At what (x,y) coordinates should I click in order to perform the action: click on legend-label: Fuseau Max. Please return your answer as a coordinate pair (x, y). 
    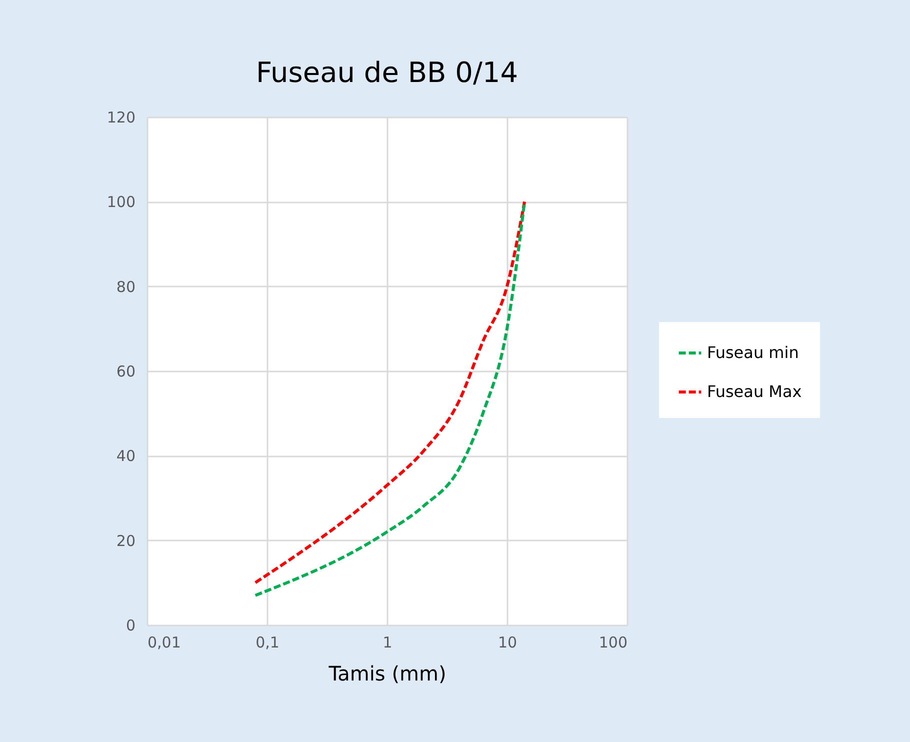
    Looking at the image, I should click on (754, 391).